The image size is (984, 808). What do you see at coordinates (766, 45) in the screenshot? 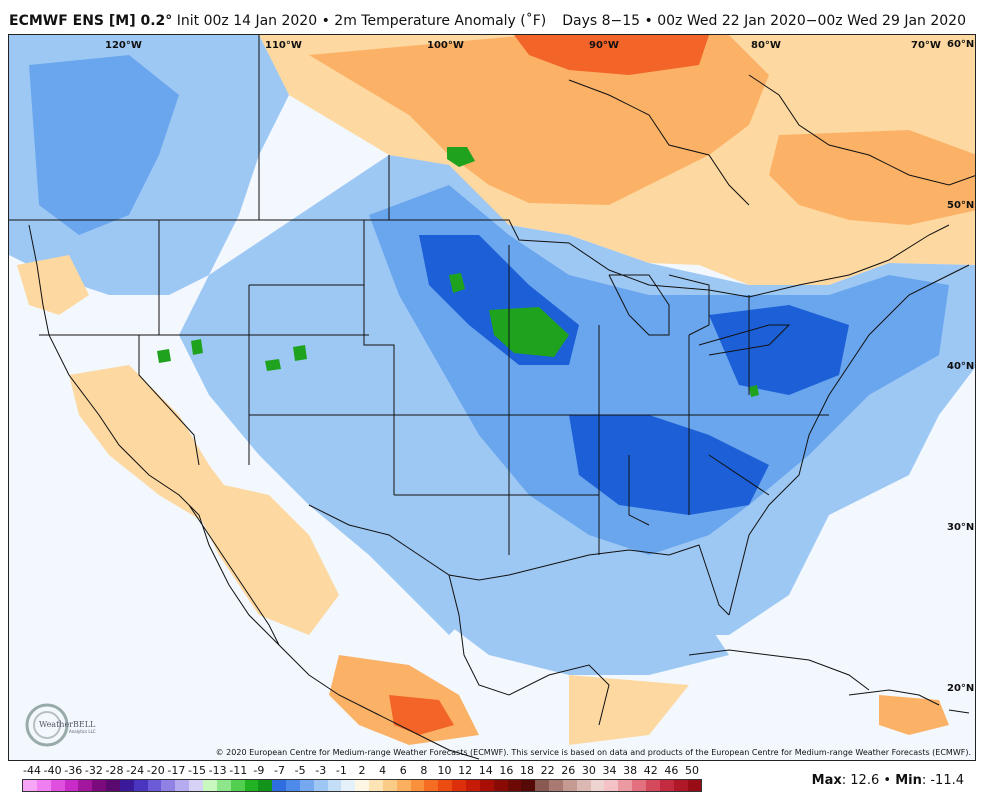
I see `lon-label-80w: 80°W` at bounding box center [766, 45].